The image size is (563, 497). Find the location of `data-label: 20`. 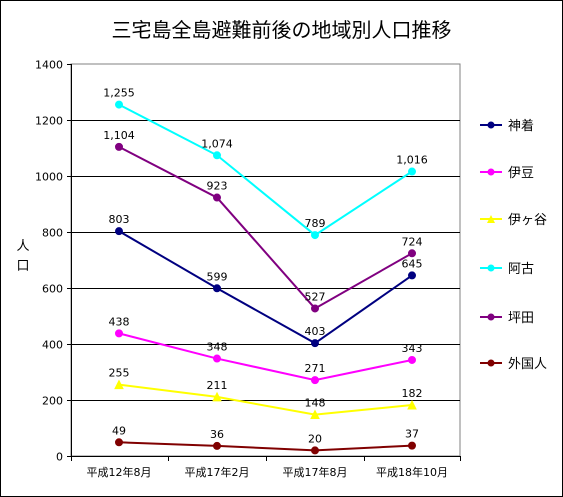

data-label: 20 is located at coordinates (315, 438).